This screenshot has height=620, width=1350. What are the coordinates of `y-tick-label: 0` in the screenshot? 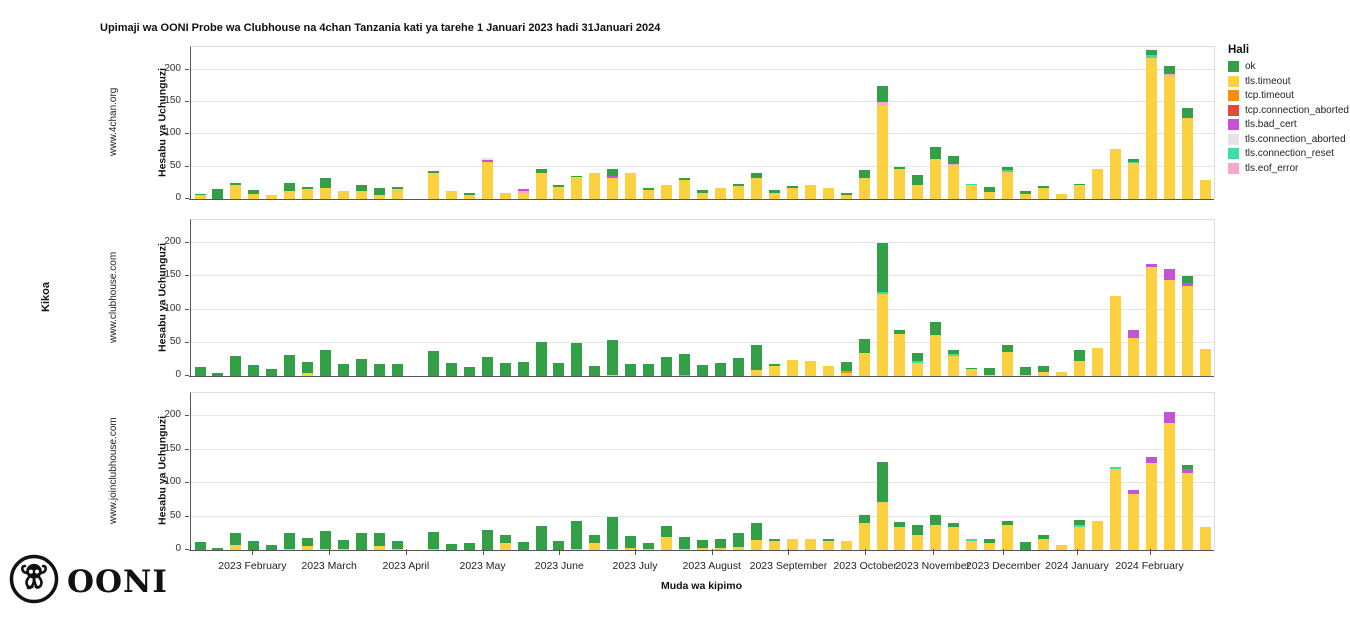 It's located at (178, 374).